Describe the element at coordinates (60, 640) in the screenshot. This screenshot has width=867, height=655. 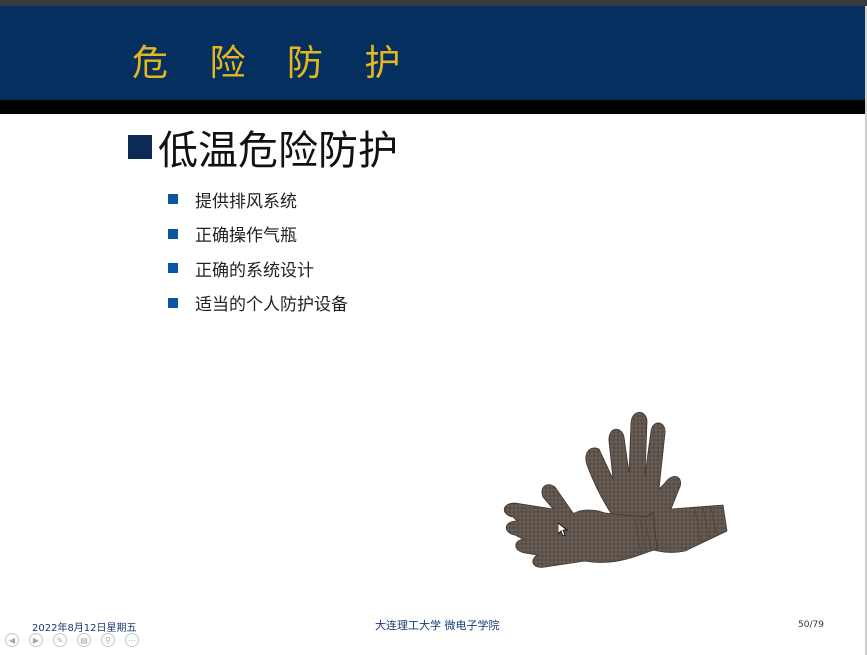
I see `pen-icon: ✎` at that location.